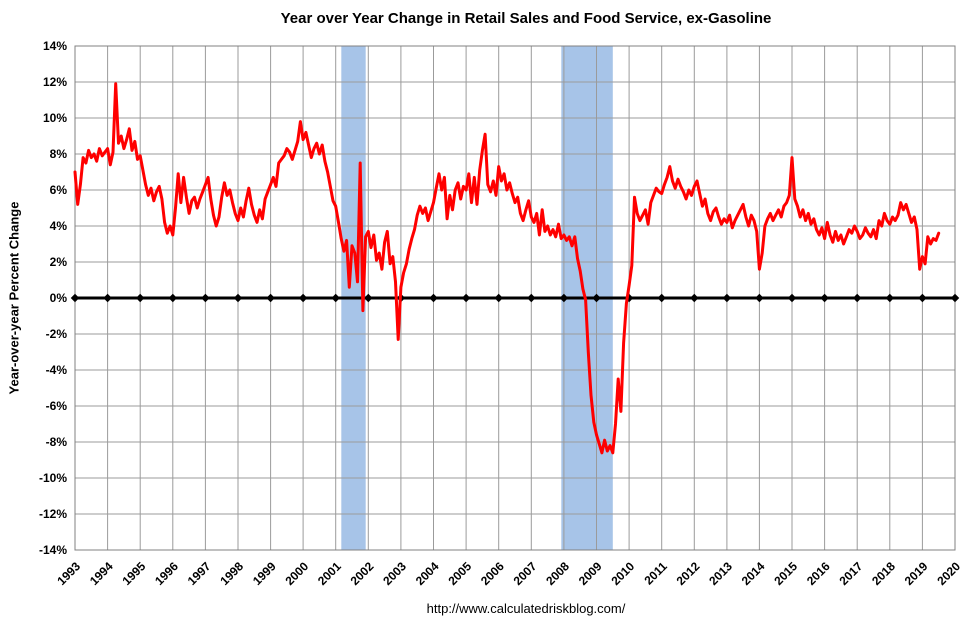 Image resolution: width=977 pixels, height=620 pixels. I want to click on x-tick-label: 2020, so click(948, 573).